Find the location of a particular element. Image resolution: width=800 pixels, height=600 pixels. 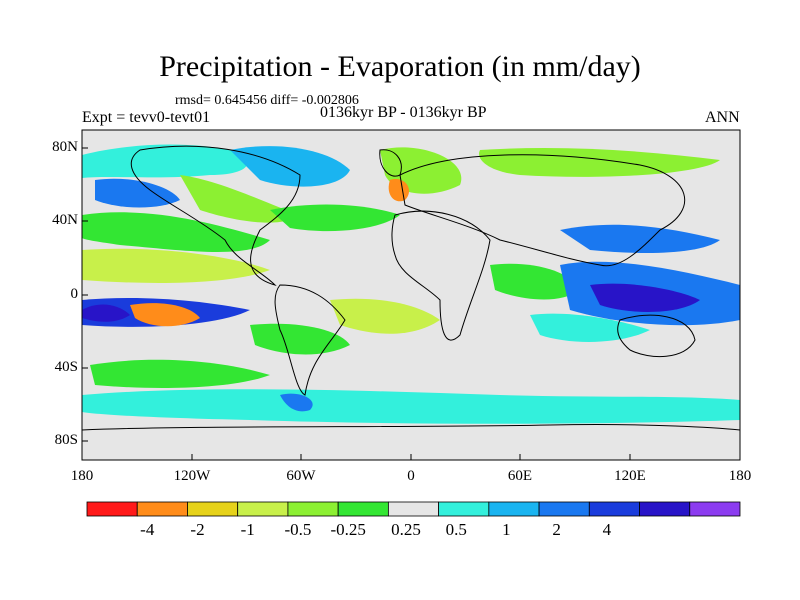

colorbar-label: -1 is located at coordinates (247, 529).